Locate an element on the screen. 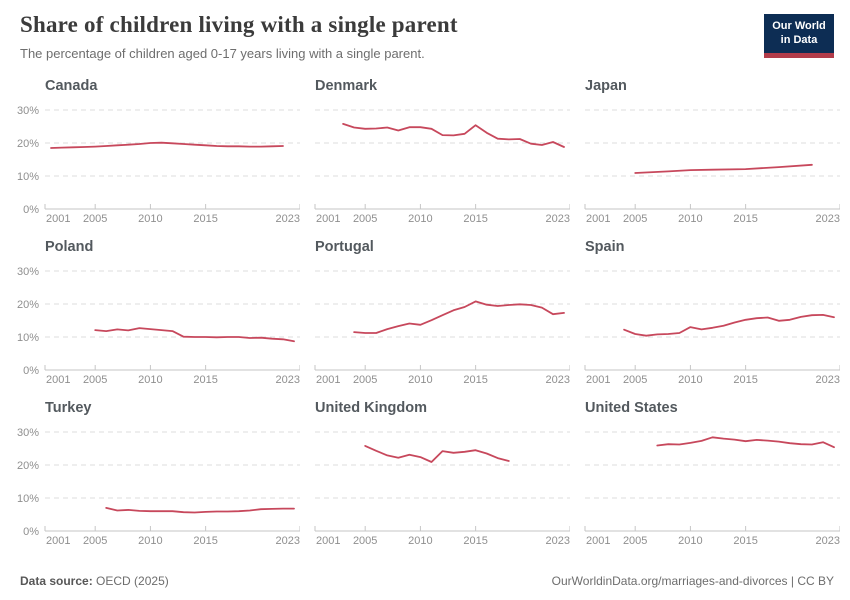 The image size is (850, 600). facet-title: Japan is located at coordinates (606, 86).